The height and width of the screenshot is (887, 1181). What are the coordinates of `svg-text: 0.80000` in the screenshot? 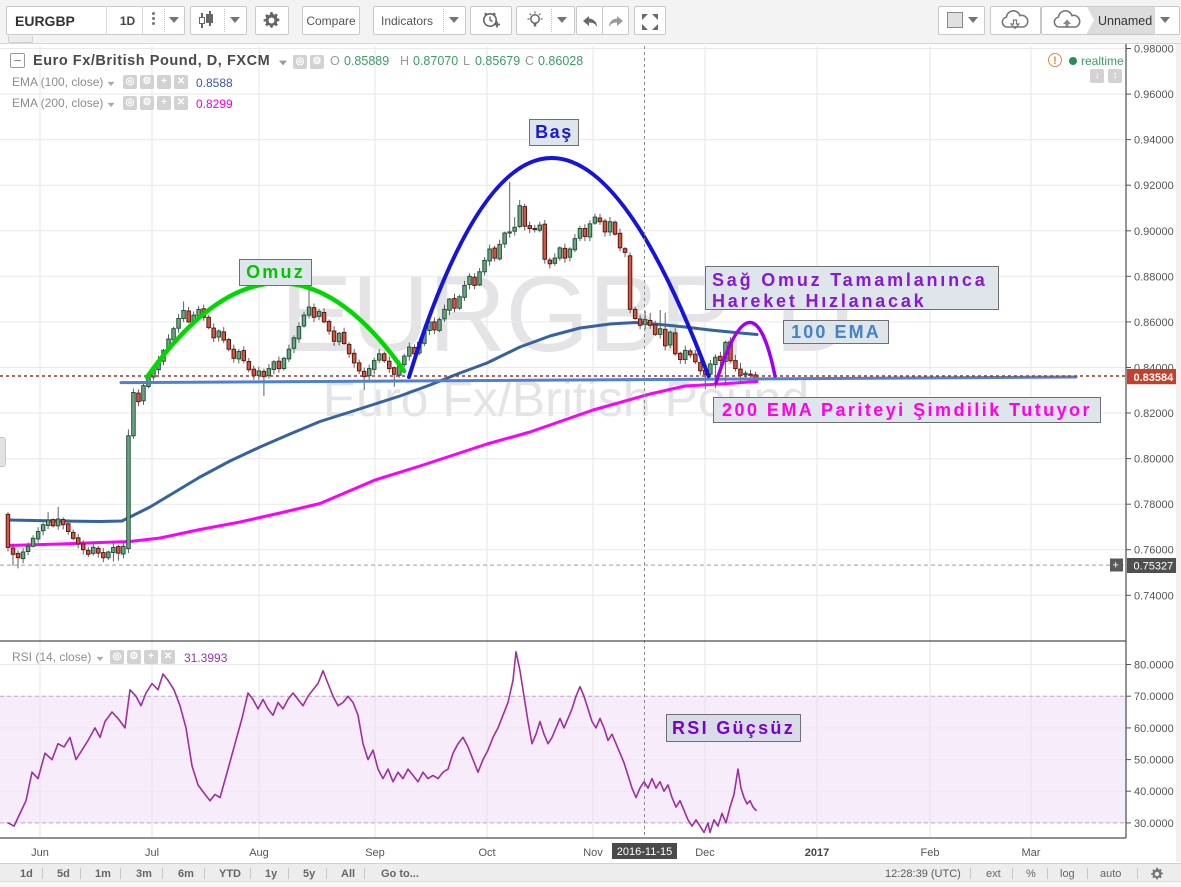 It's located at (1154, 460).